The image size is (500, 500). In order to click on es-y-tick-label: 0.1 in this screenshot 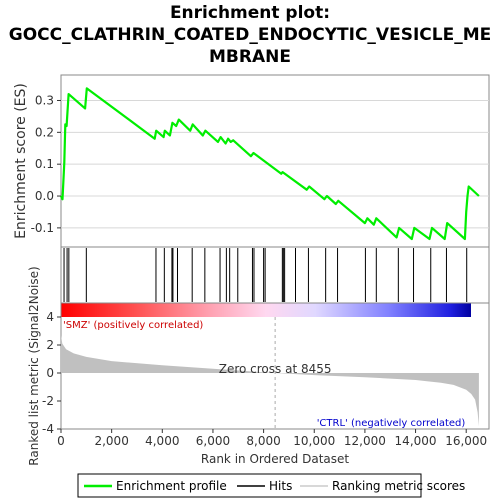, I will do `click(44, 164)`.